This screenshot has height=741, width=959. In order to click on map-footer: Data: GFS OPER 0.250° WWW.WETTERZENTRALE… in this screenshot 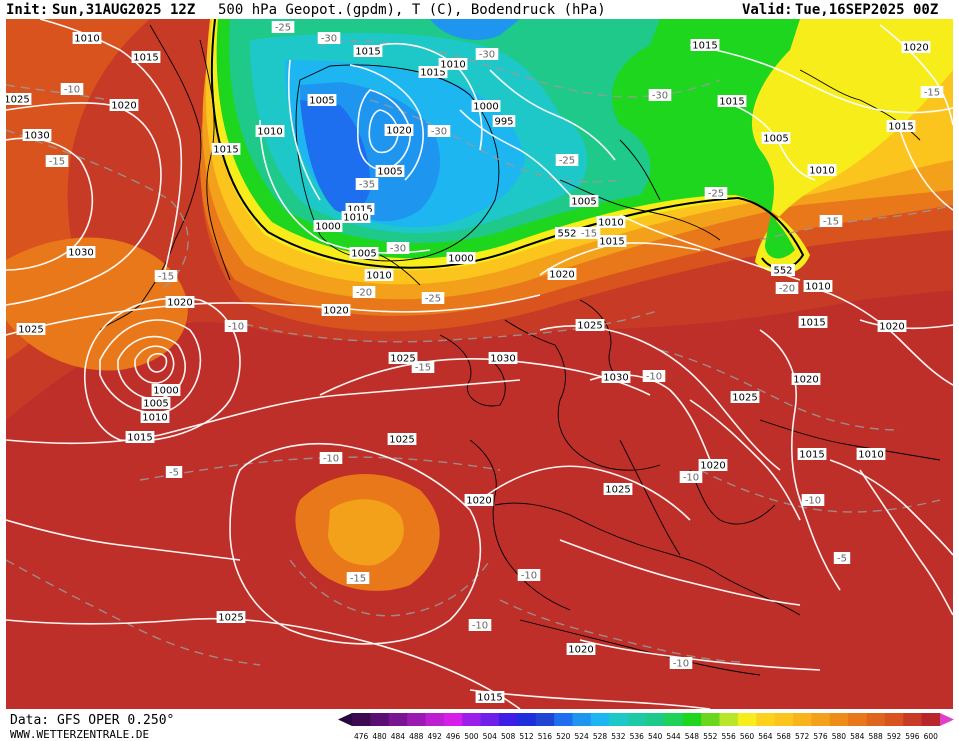, I will do `click(482, 727)`.